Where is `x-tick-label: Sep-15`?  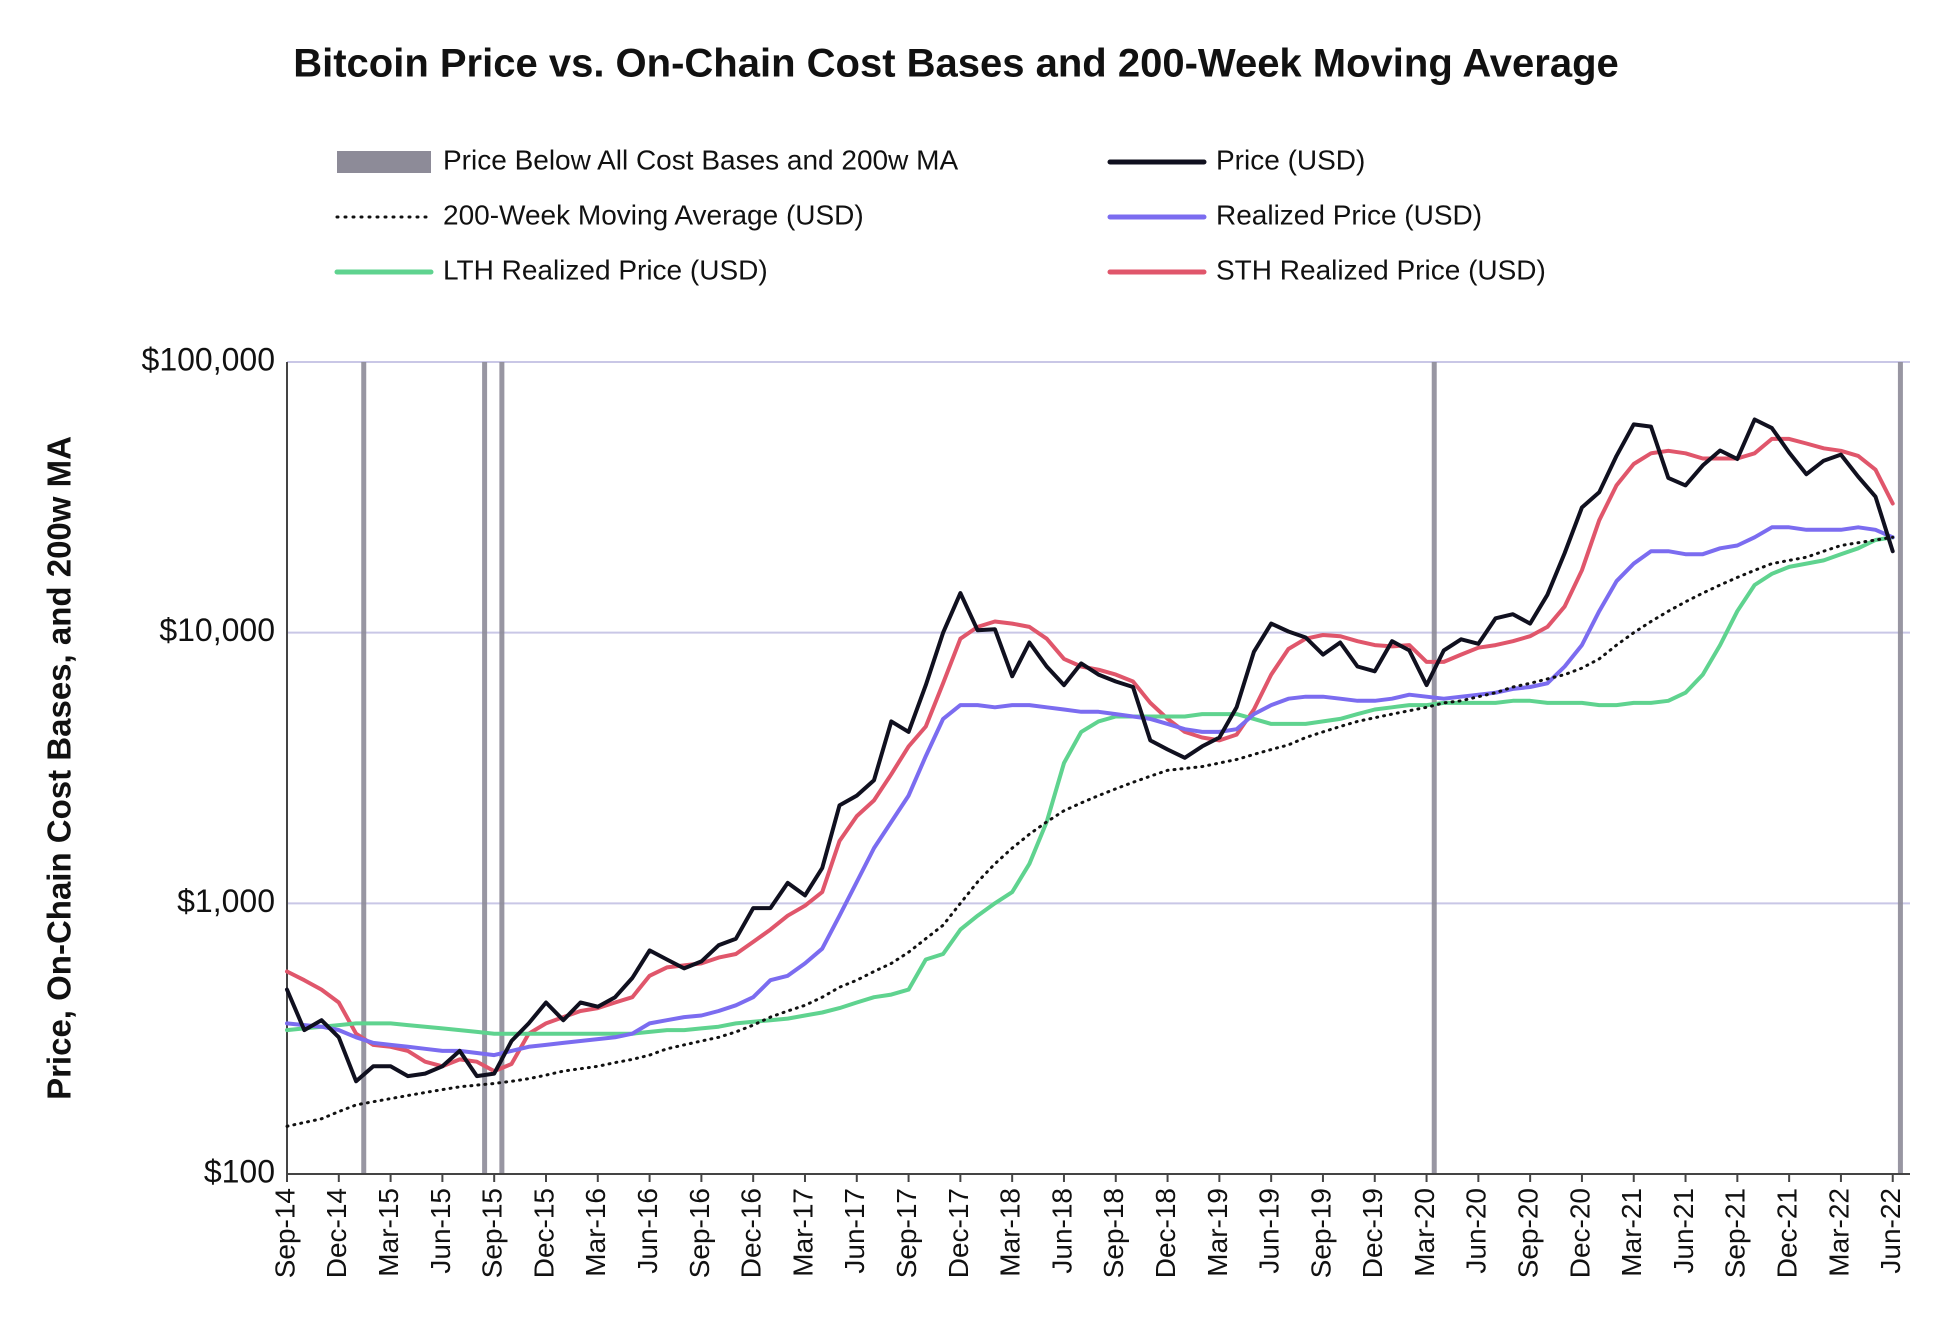 x-tick-label: Sep-15 is located at coordinates (492, 1233).